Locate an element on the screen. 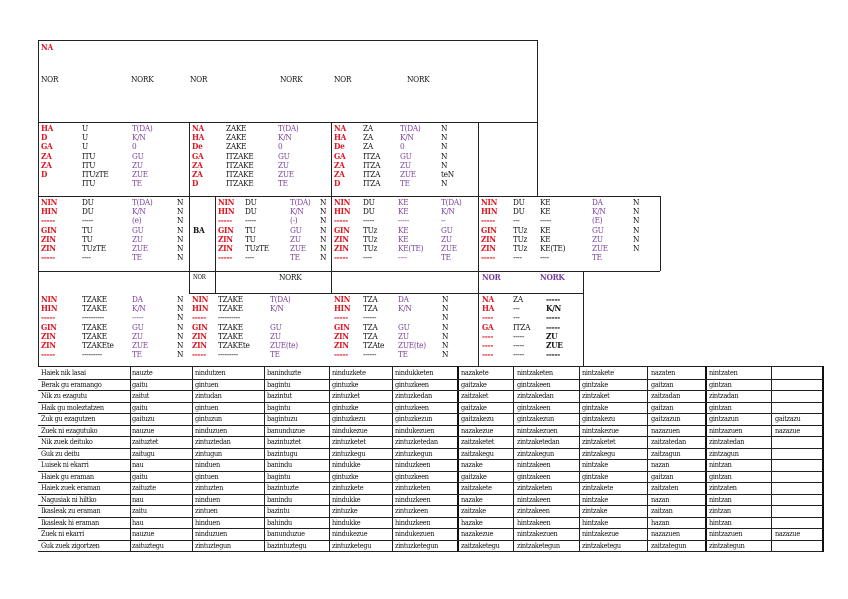 This screenshot has height=599, width=848. grid-cell: nau is located at coordinates (138, 499).